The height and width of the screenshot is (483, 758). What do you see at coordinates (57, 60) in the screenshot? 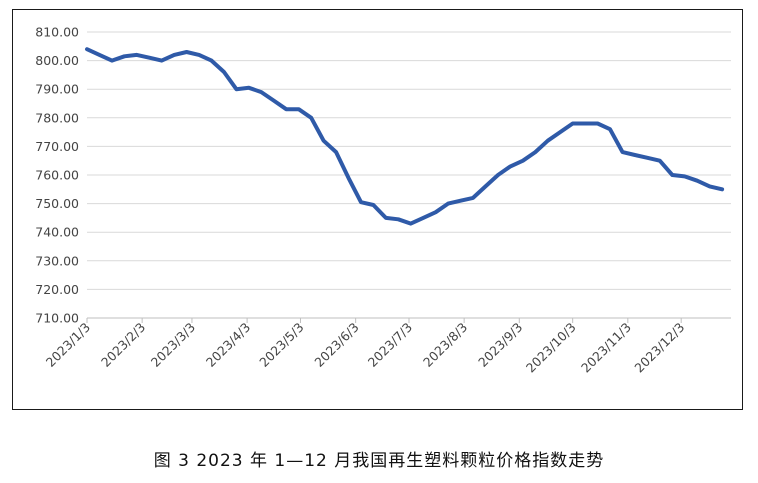
I see `y-tick-label: 800.00` at bounding box center [57, 60].